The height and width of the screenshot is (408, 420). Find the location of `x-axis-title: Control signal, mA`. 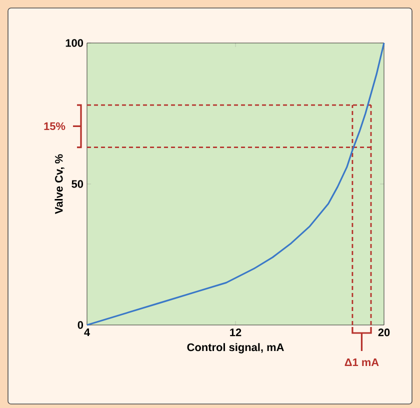

x-axis-title: Control signal, mA is located at coordinates (235, 348).